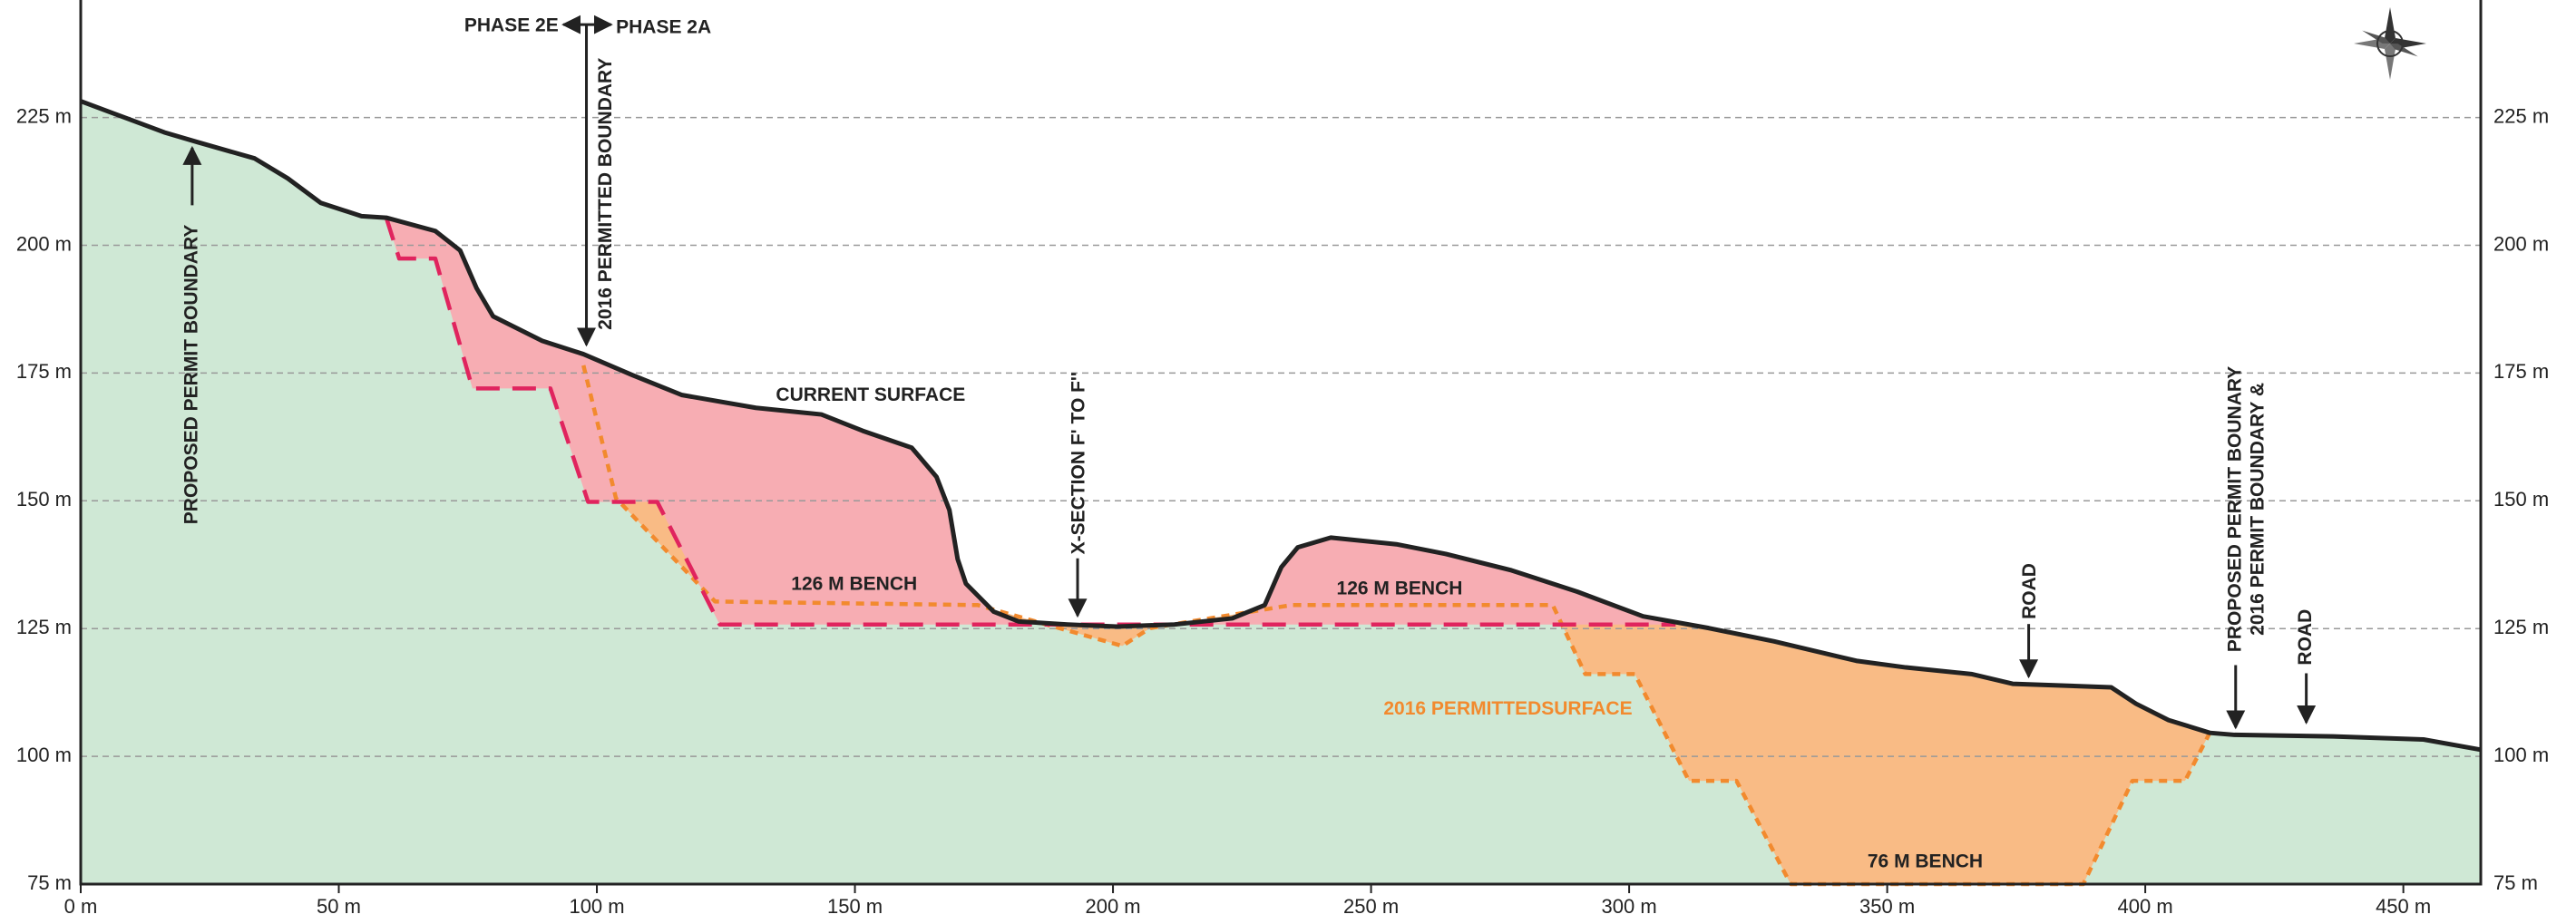 Image resolution: width=2576 pixels, height=924 pixels. What do you see at coordinates (1629, 906) in the screenshot?
I see `x-tick-label: 300 m` at bounding box center [1629, 906].